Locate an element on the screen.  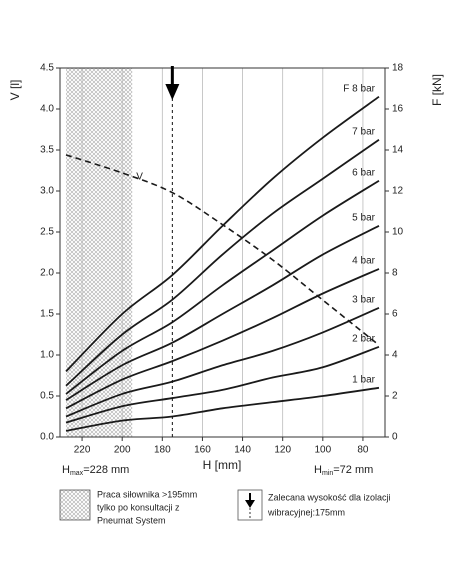
x-tick-label: 140 is located at coordinates (242, 450).